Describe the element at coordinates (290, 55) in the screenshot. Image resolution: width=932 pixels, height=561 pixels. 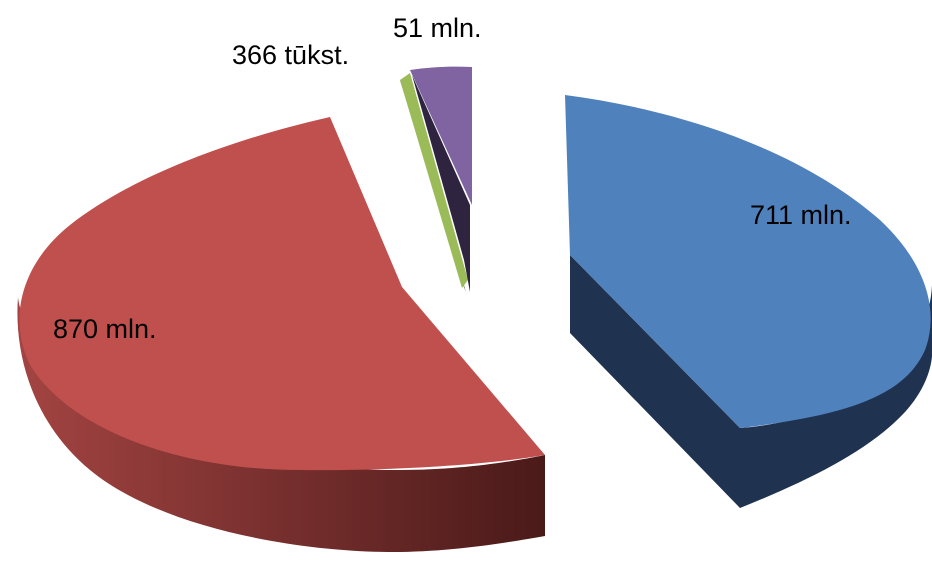
I see `data-label-slice-3: 366 tūkst.` at that location.